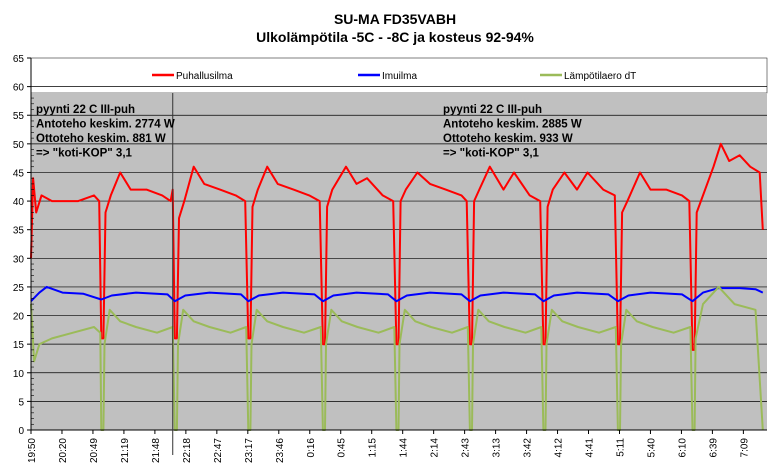 The height and width of the screenshot is (472, 772). Describe the element at coordinates (713, 448) in the screenshot. I see `x-tick-label: 6:39` at that location.